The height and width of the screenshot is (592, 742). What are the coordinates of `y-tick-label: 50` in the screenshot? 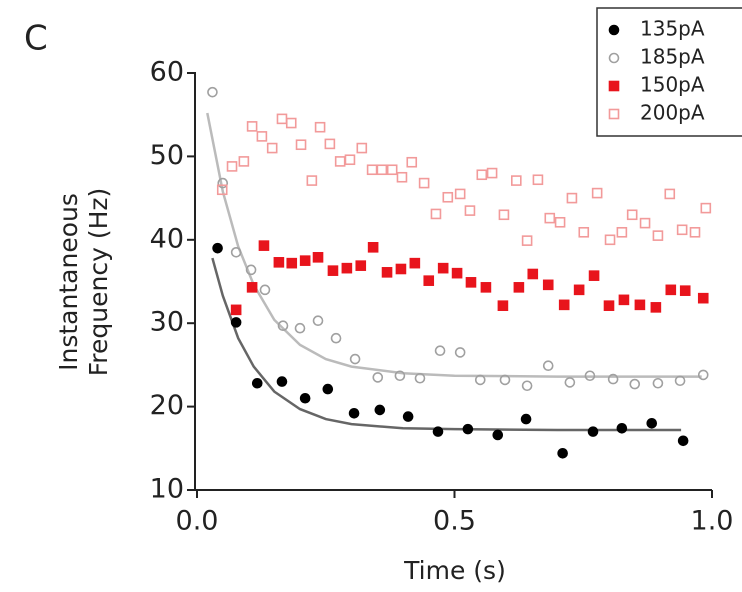 It's located at (167, 155).